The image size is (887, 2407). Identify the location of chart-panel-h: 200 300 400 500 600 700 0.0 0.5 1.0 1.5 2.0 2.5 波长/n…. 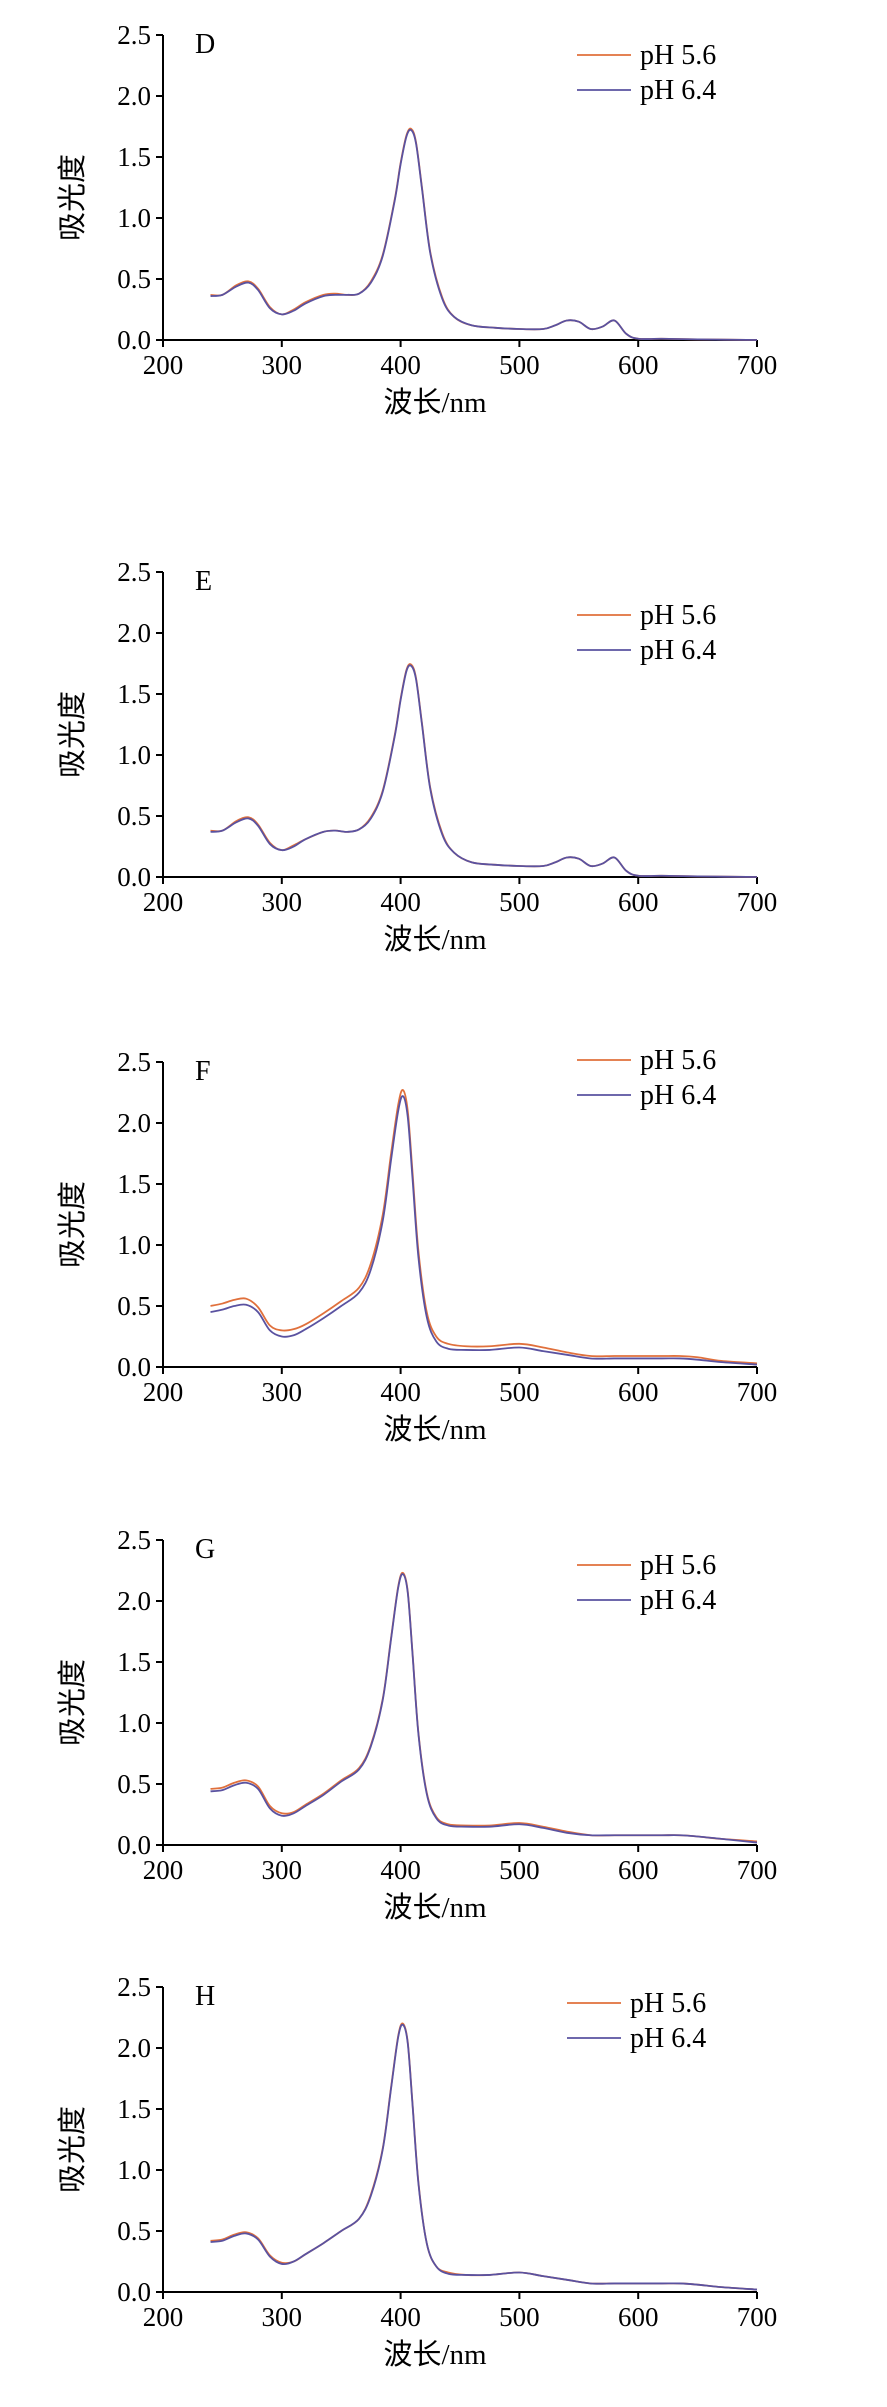
(416, 2171).